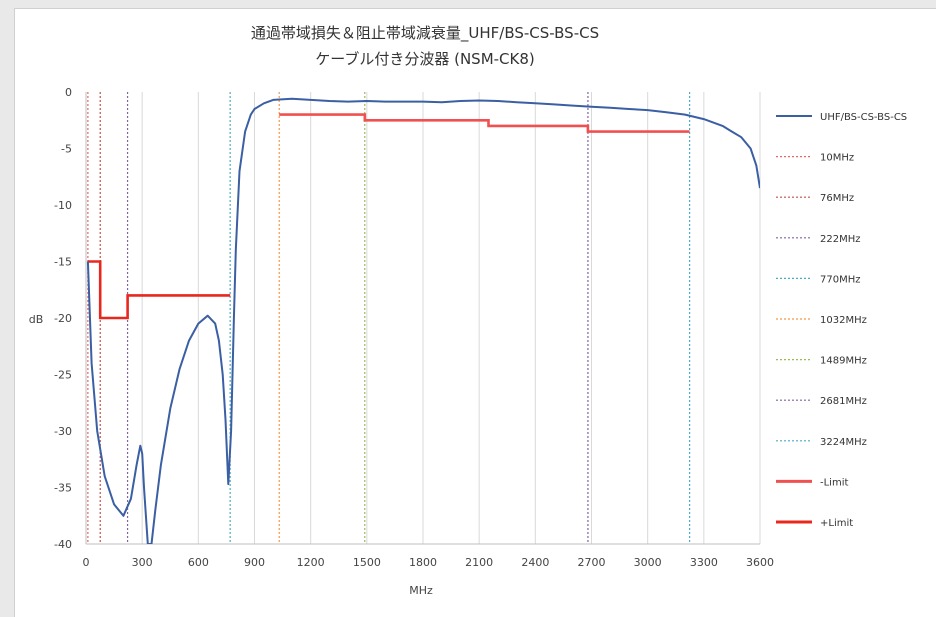  Describe the element at coordinates (159, 290) in the screenshot. I see `limit-line-plus` at that location.